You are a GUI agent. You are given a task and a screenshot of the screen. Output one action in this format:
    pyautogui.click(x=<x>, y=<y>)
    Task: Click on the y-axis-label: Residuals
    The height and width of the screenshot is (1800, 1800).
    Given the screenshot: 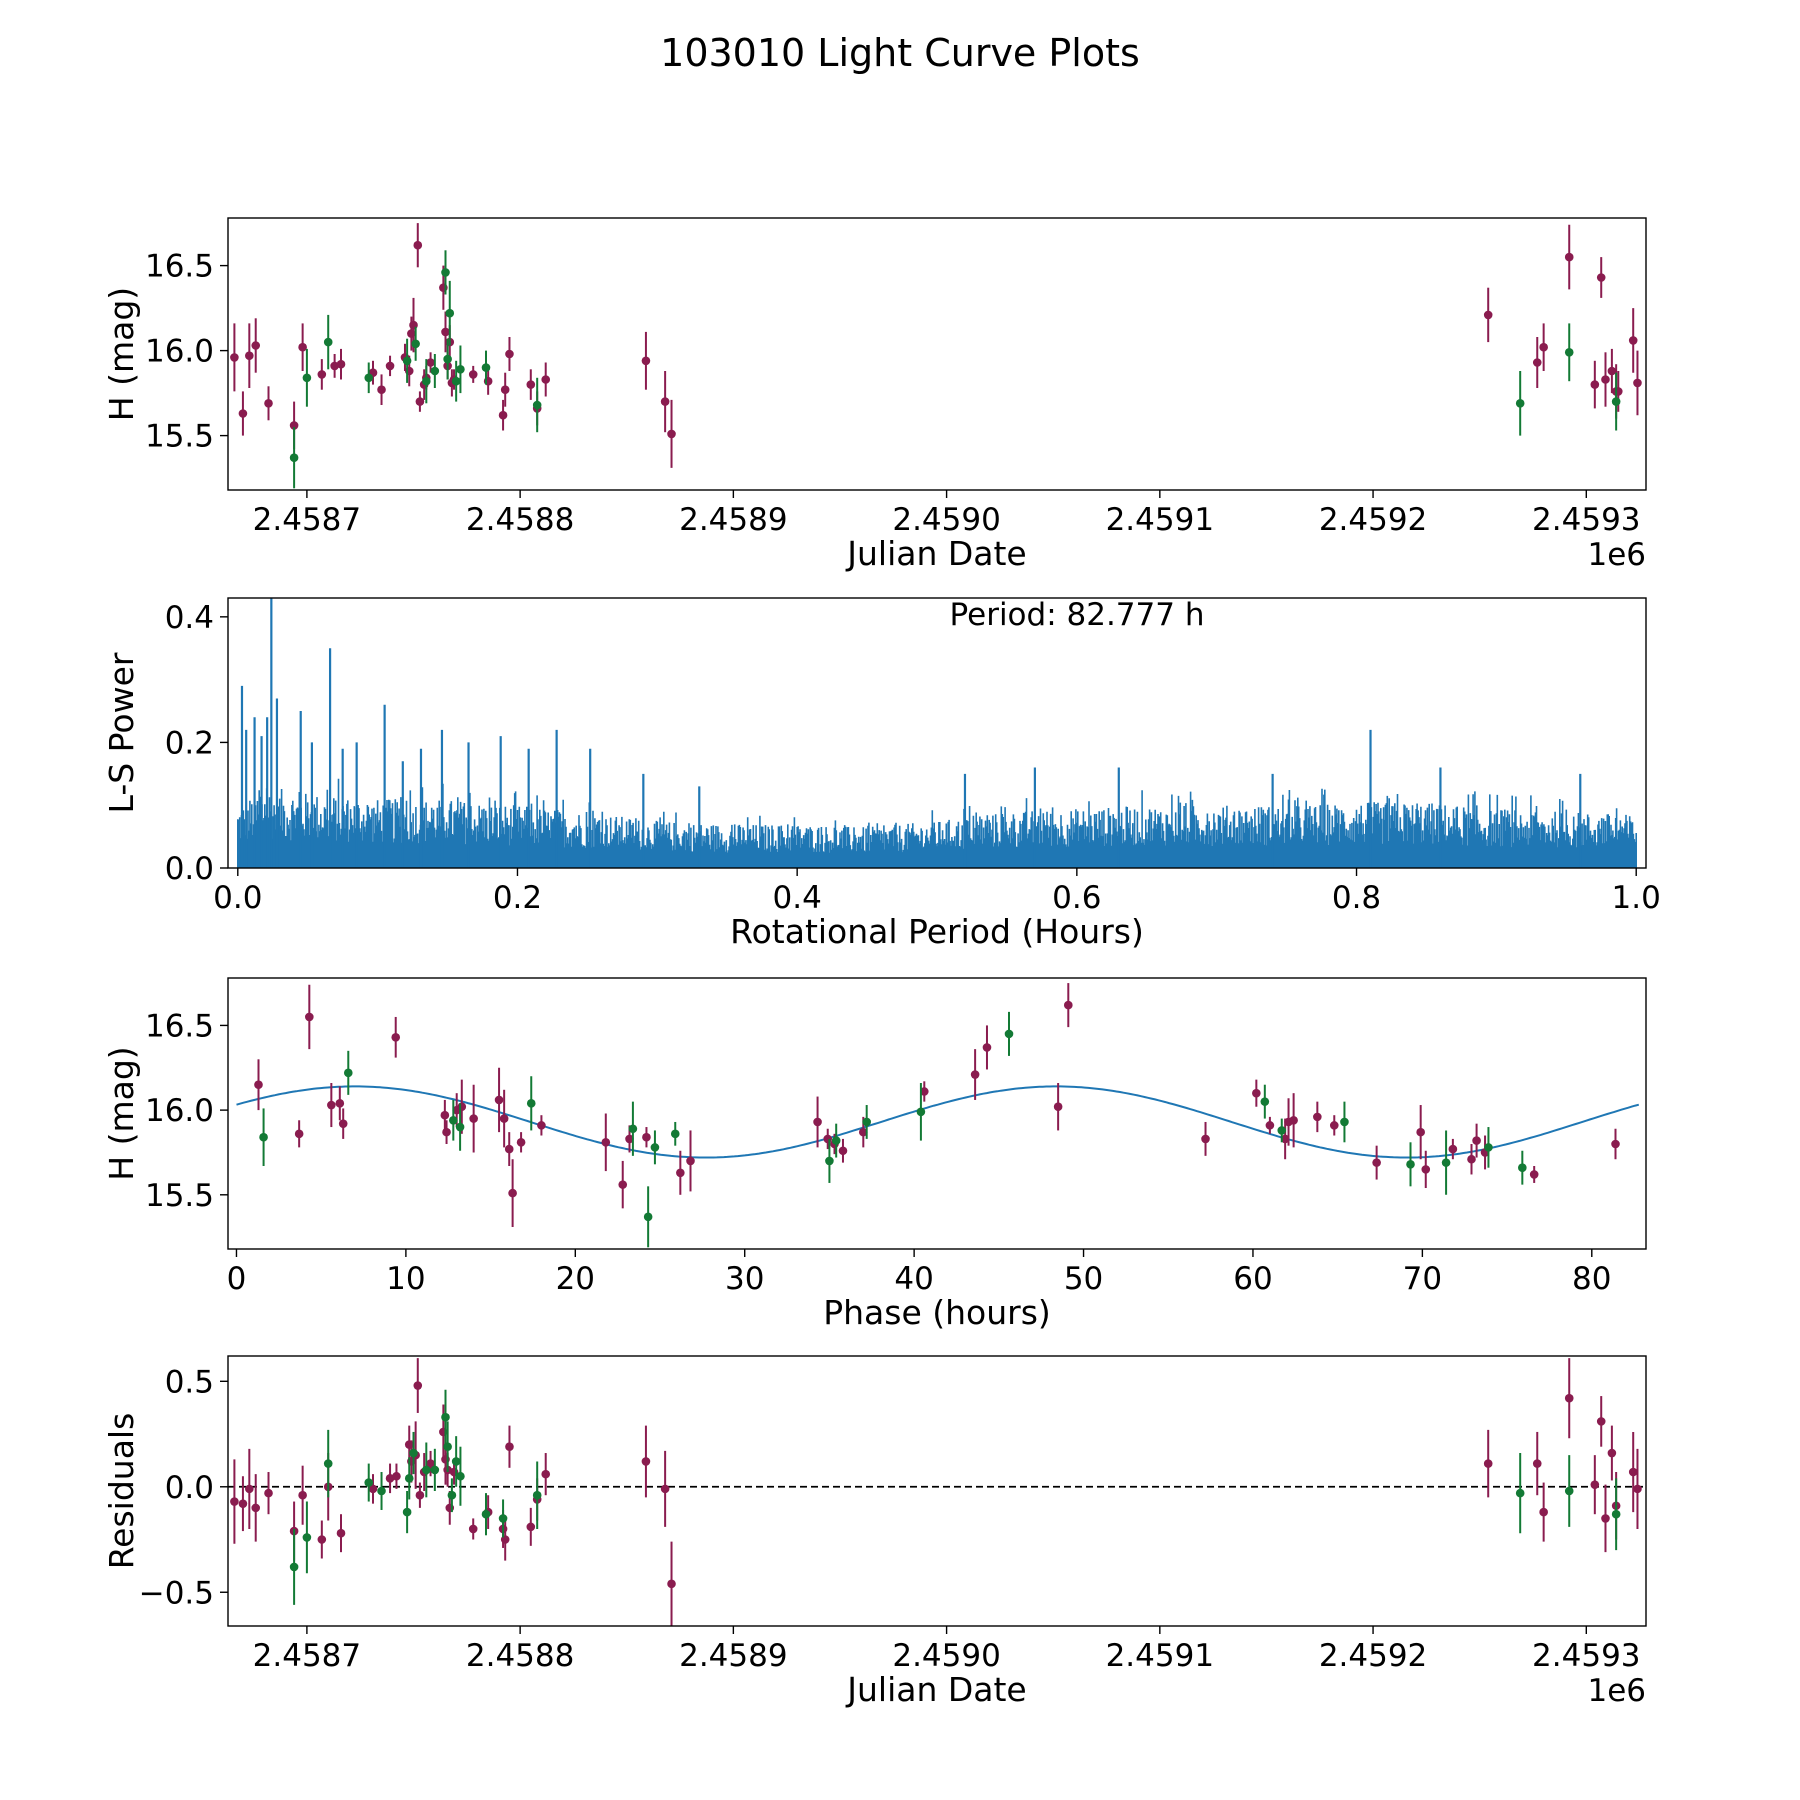 What is the action you would take?
    pyautogui.click(x=121, y=1491)
    